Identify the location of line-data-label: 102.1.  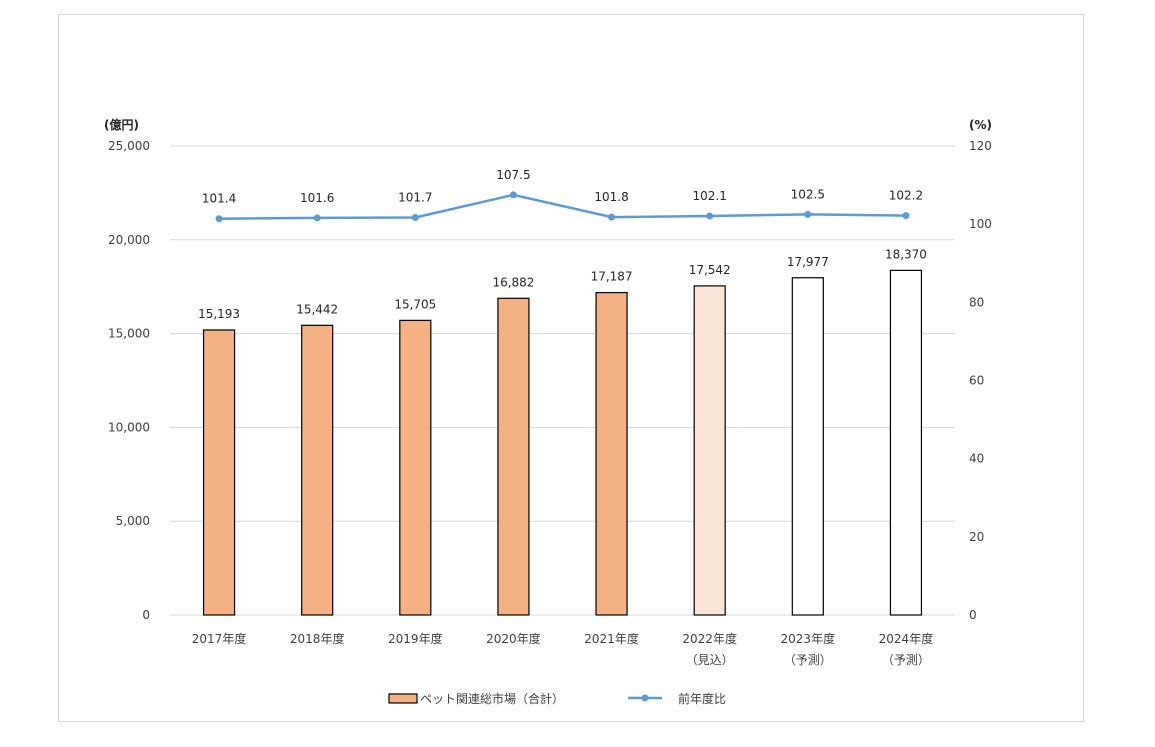
(710, 196).